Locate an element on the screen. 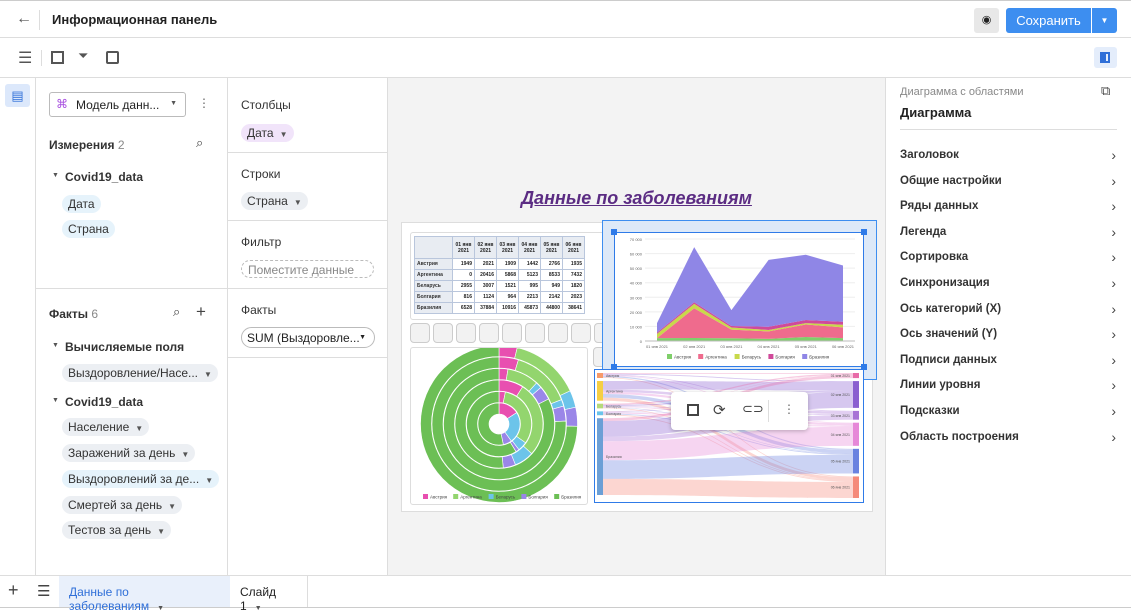 The width and height of the screenshot is (1131, 613). data-panel-button: ▤ is located at coordinates (17, 95).